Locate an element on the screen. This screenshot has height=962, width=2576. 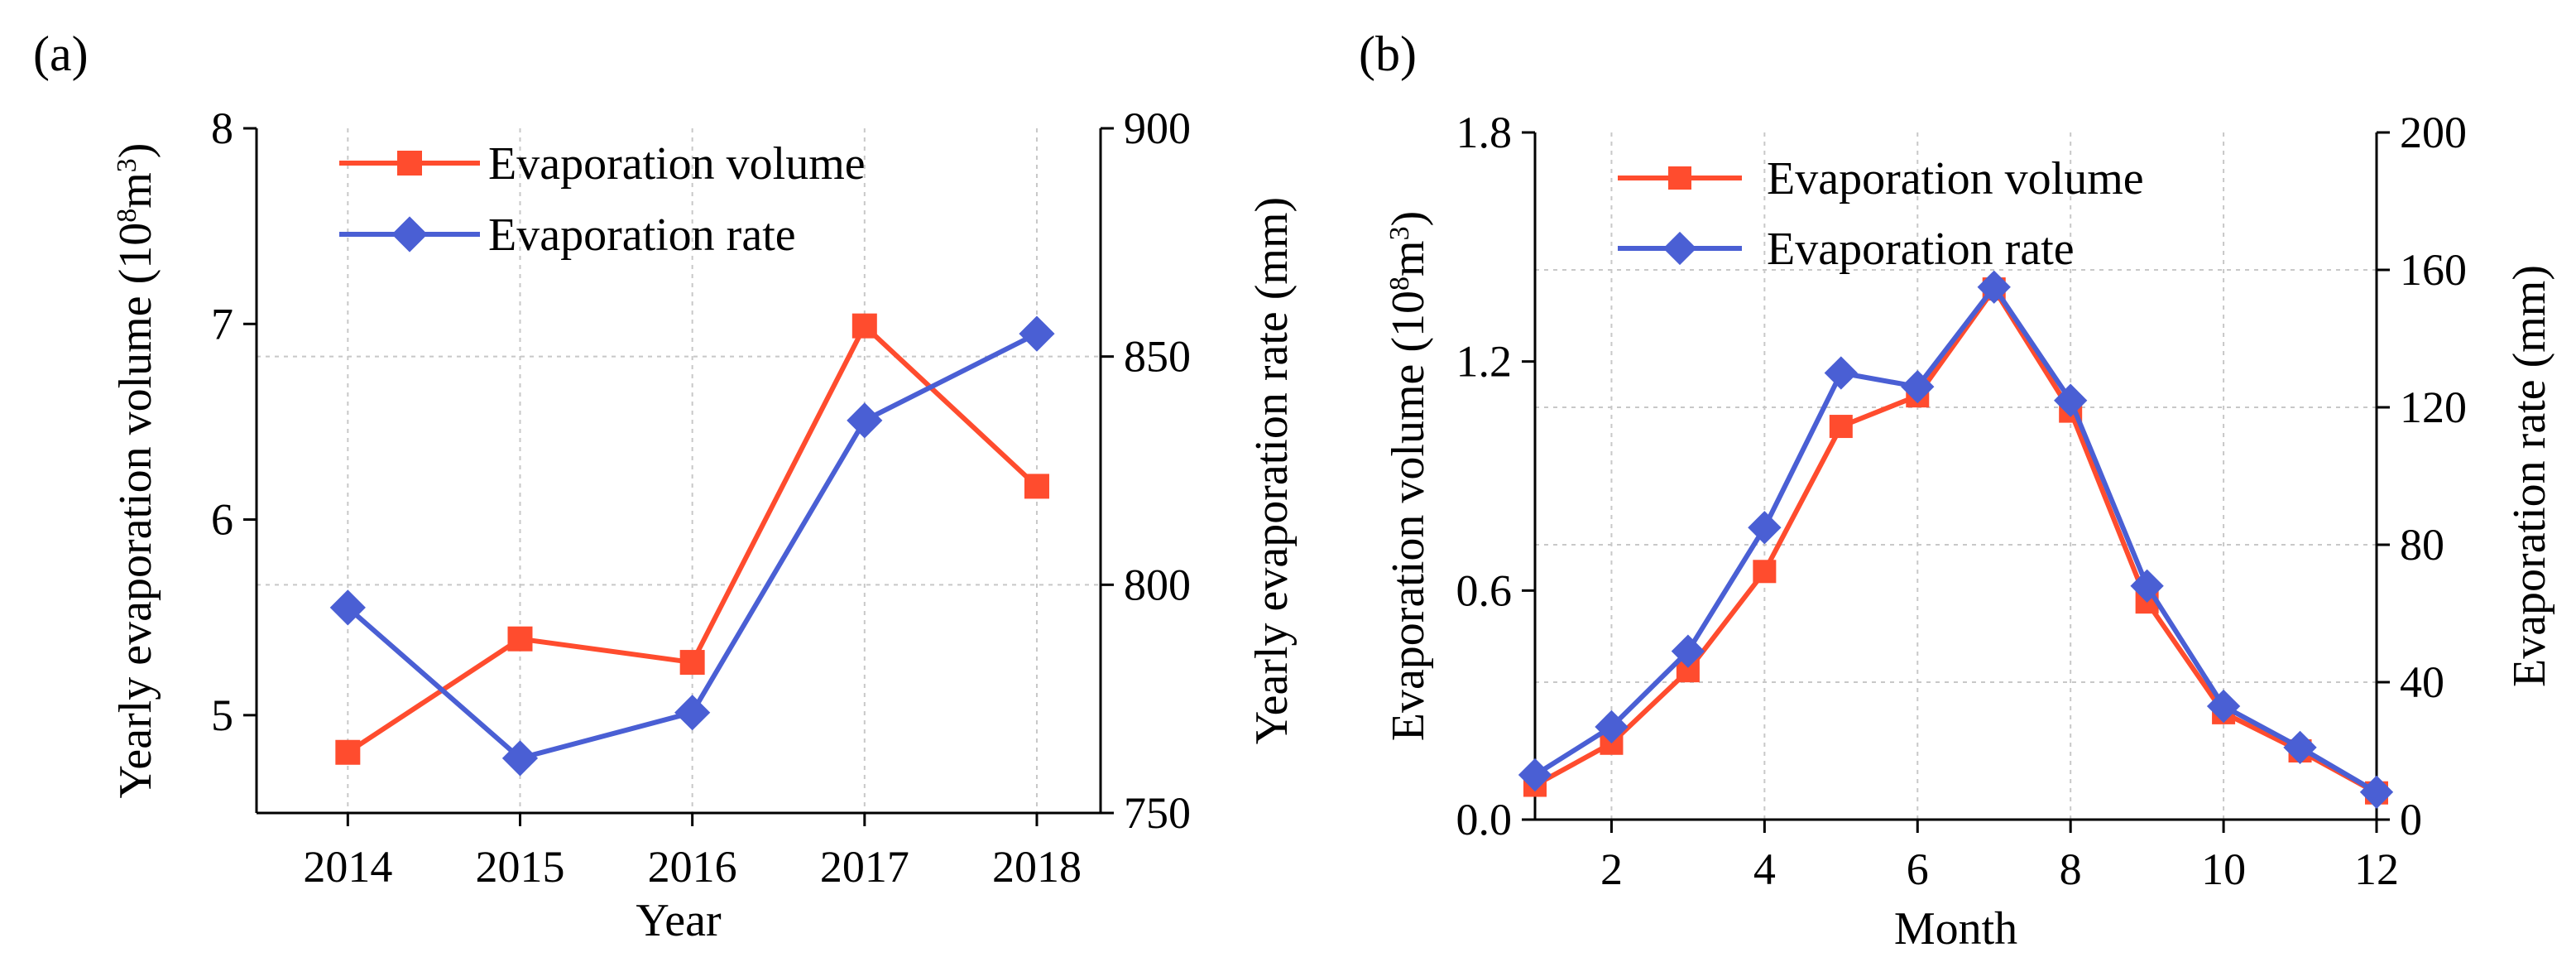
x-tick-label: 2017 is located at coordinates (865, 867).